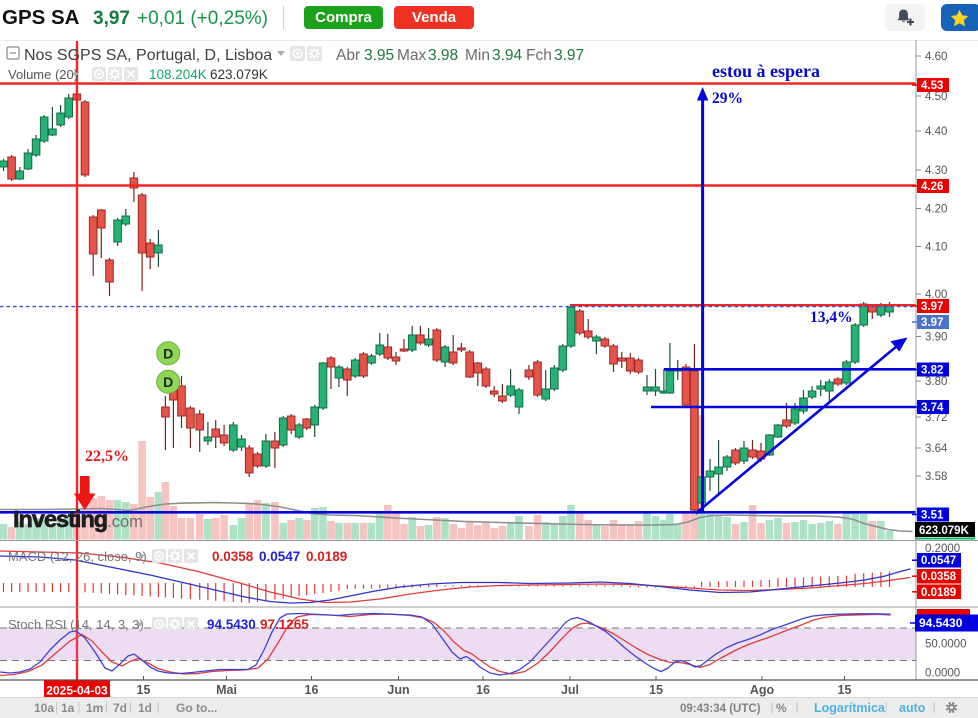 This screenshot has height=718, width=978. I want to click on svg-text: Logarítmica, so click(850, 708).